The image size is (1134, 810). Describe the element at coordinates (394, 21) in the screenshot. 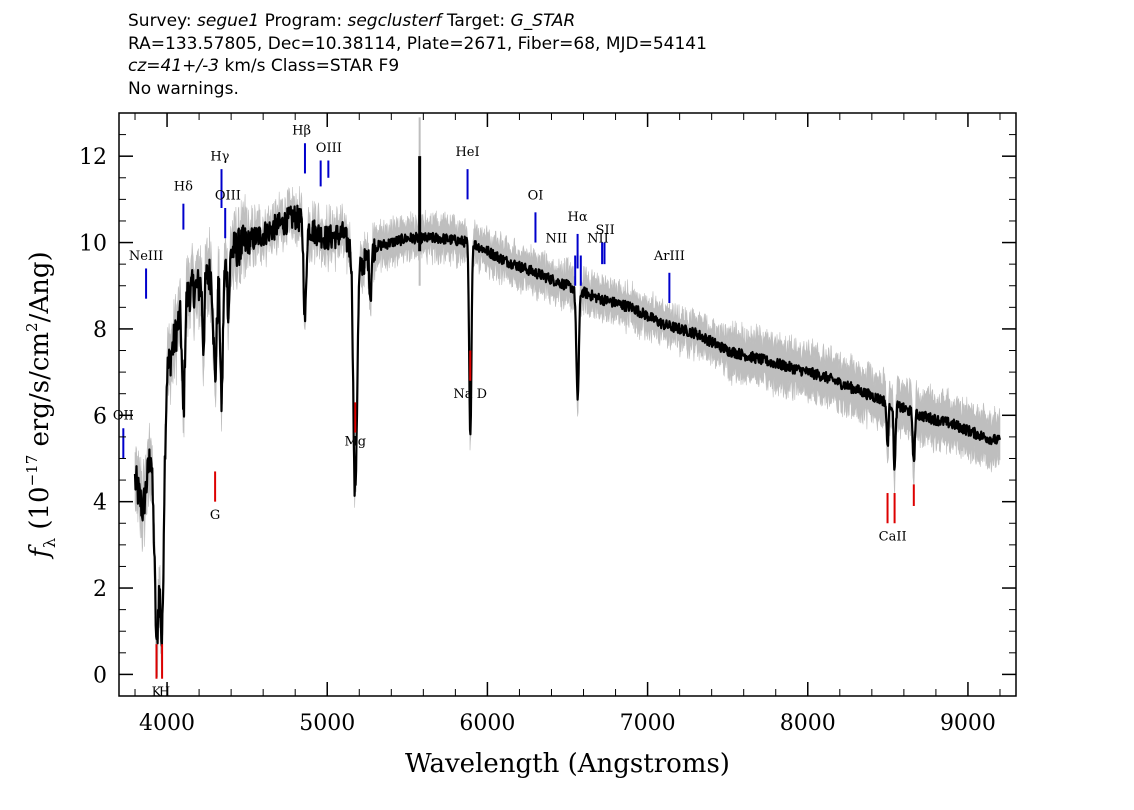

I see `program-value: segclusterf` at that location.